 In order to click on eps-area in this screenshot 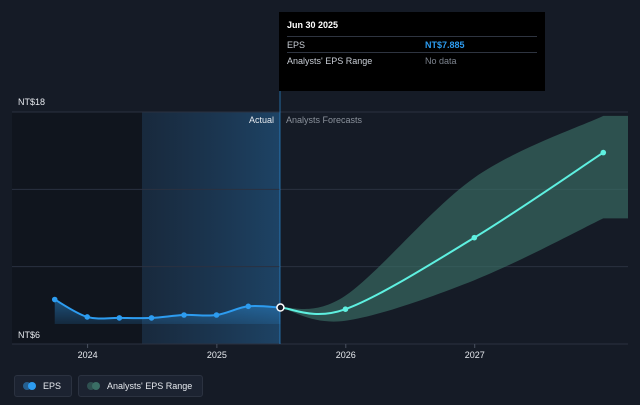, I will do `click(167, 311)`.